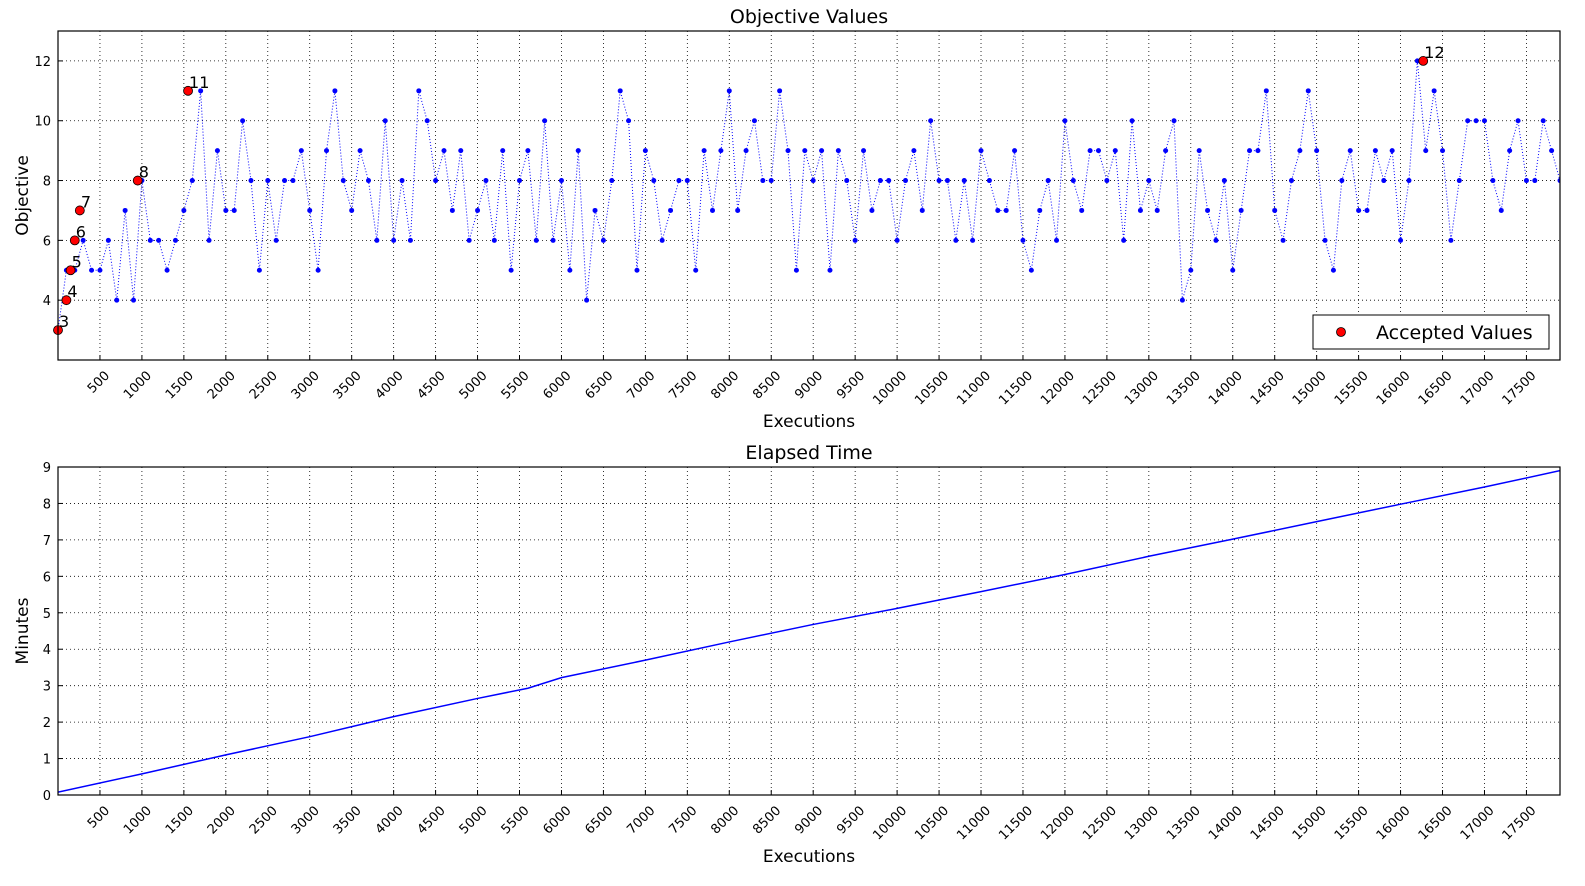 The width and height of the screenshot is (1585, 886). I want to click on x-tick-label: 12000, so click(1058, 388).